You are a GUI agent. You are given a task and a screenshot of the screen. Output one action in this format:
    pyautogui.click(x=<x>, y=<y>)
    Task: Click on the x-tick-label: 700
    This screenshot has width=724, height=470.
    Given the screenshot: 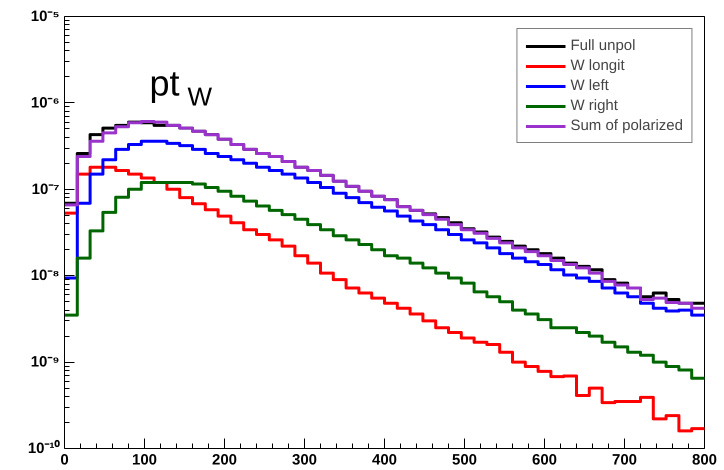 What is the action you would take?
    pyautogui.click(x=625, y=460)
    